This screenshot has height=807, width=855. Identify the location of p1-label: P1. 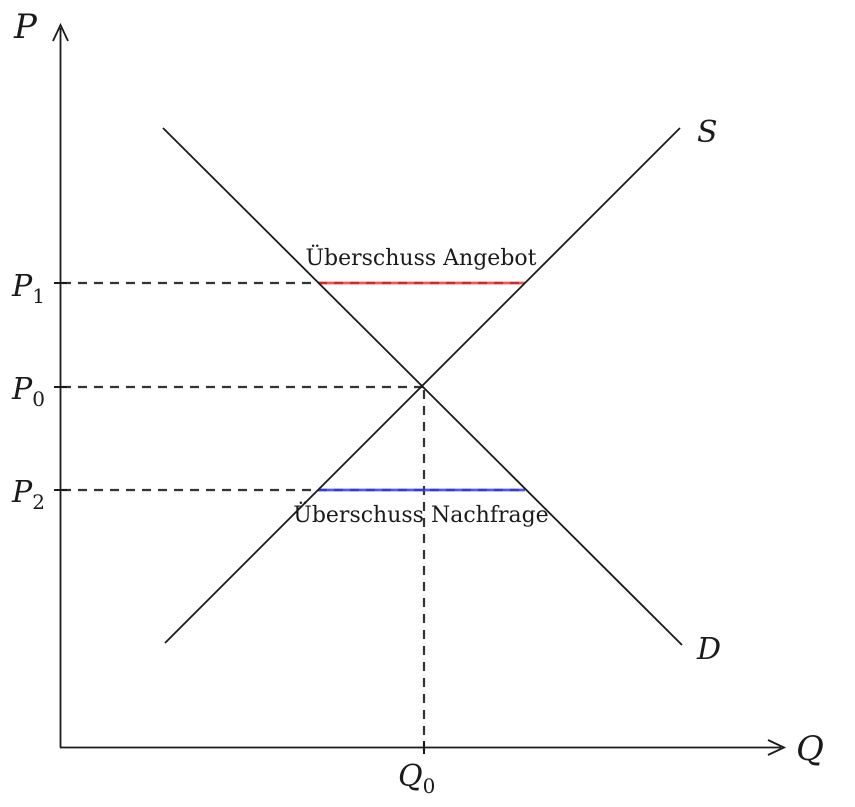
(28, 288).